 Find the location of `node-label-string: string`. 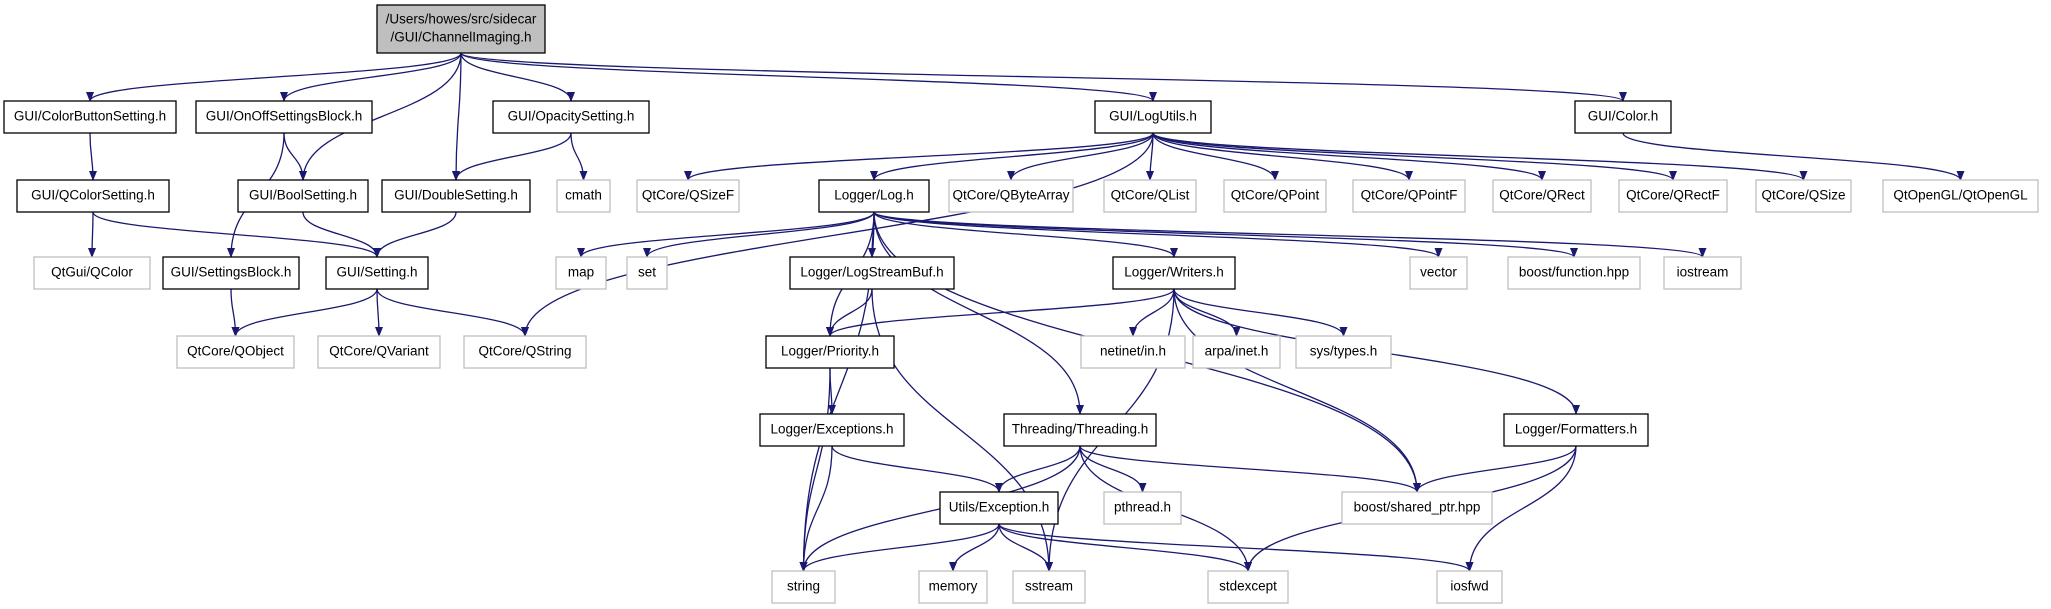

node-label-string: string is located at coordinates (803, 586).